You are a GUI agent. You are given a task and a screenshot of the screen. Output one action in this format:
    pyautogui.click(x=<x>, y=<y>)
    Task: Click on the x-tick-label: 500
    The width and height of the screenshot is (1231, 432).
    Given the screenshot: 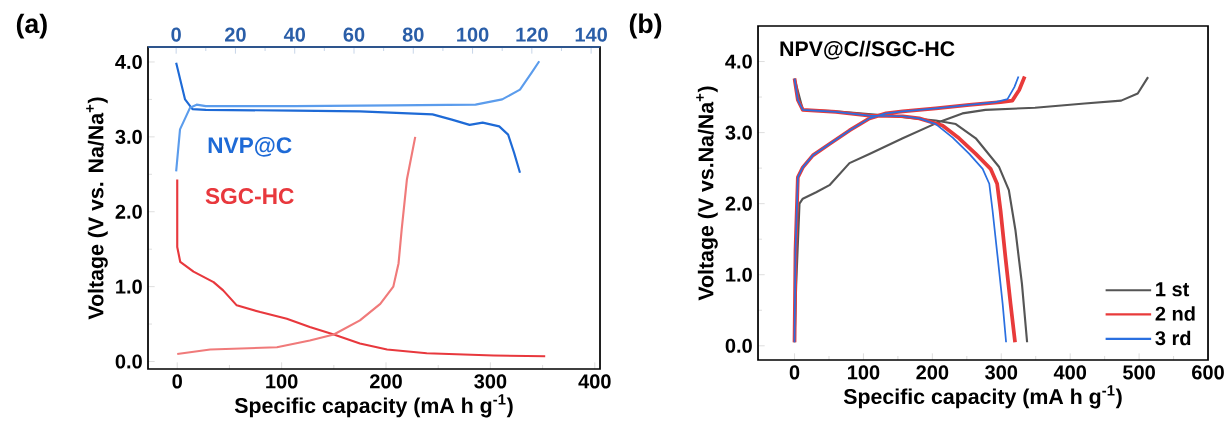 What is the action you would take?
    pyautogui.click(x=1139, y=372)
    